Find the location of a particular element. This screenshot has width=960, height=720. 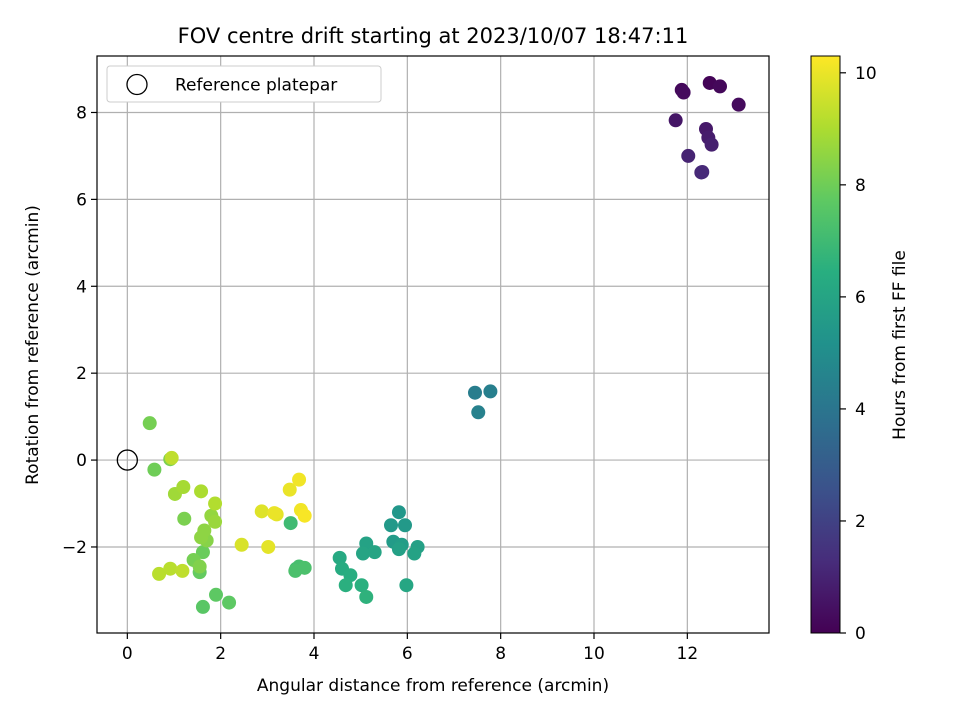

x-tick-label: 6 is located at coordinates (407, 654).